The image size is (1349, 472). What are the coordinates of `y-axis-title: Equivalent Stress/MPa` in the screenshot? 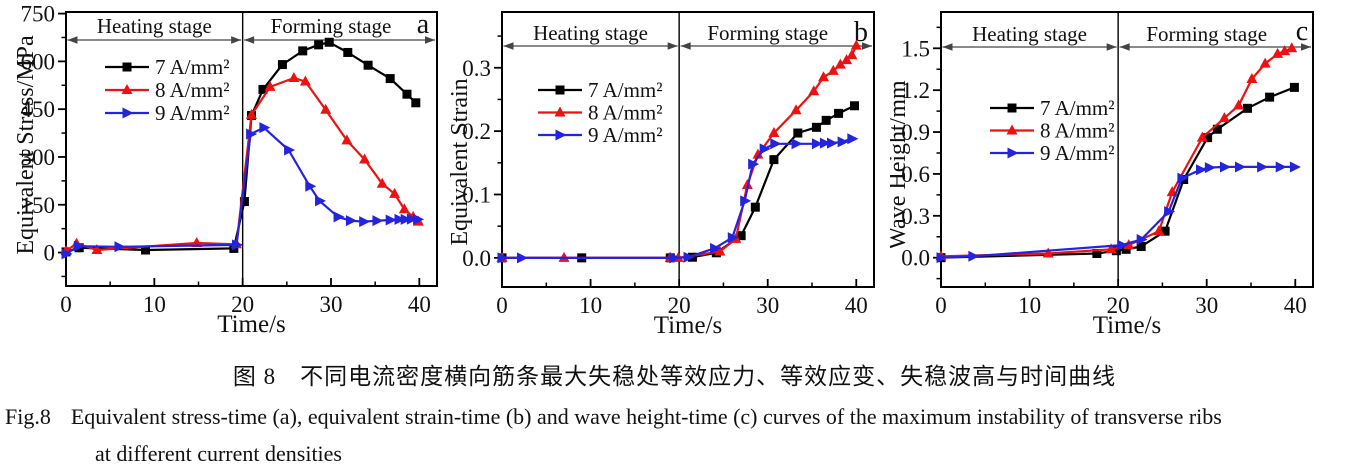 It's located at (26, 145).